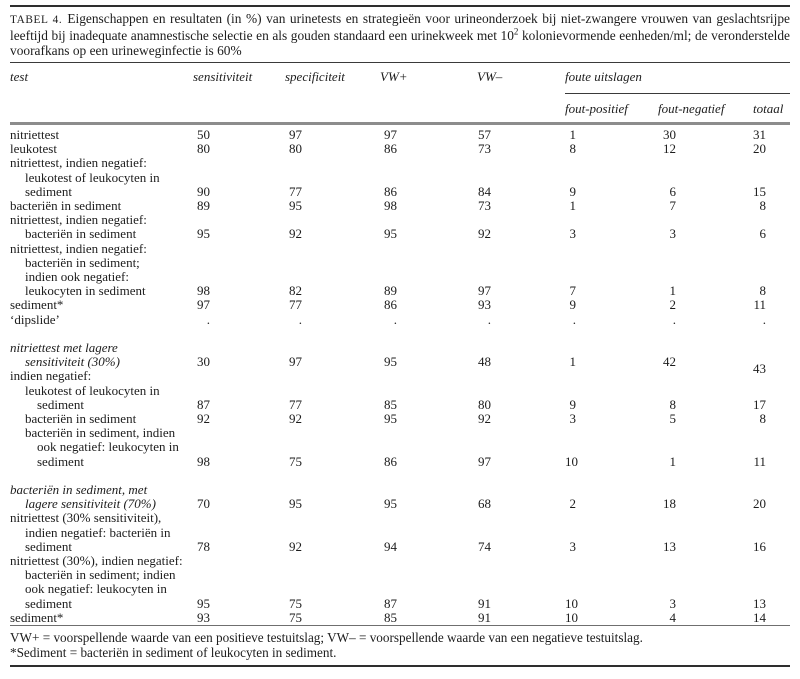 The image size is (800, 679). What do you see at coordinates (400, 149) in the screenshot?
I see `table-row: leukotest 80 80 86 73 8 12 20` at bounding box center [400, 149].